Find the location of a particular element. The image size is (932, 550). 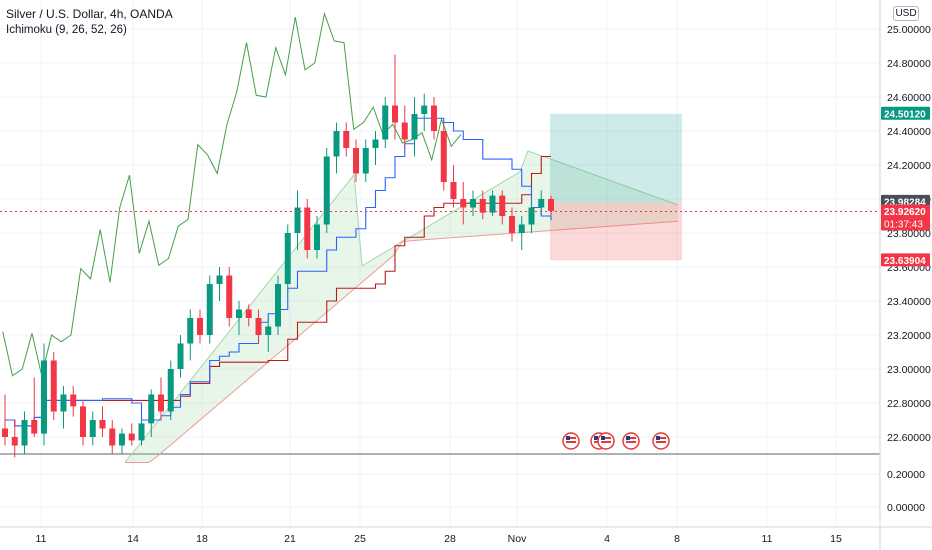

entry-price-badge-label: 23.98284 is located at coordinates (905, 202).